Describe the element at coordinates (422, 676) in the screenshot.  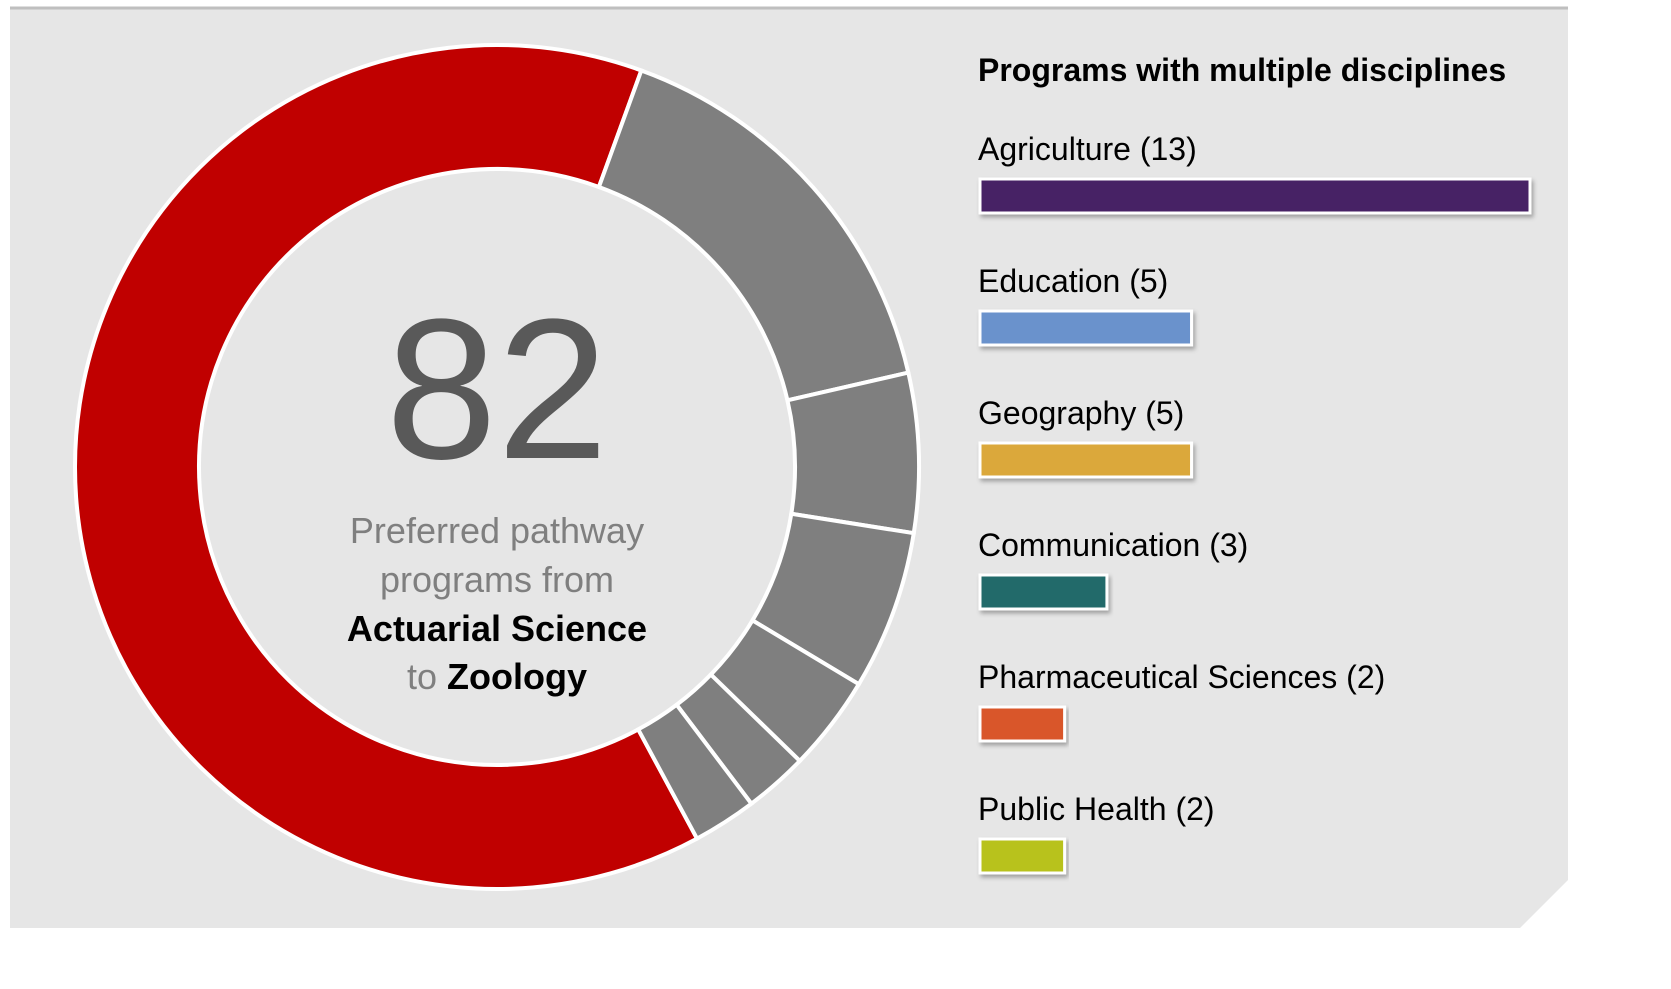
I see `to-word: to` at that location.